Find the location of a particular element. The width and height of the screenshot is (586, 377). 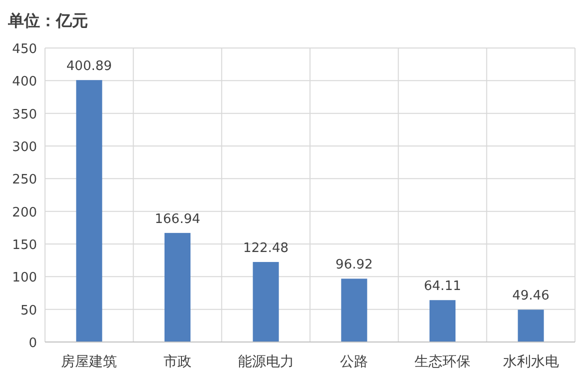

y-tick-label: 0 is located at coordinates (32, 343).